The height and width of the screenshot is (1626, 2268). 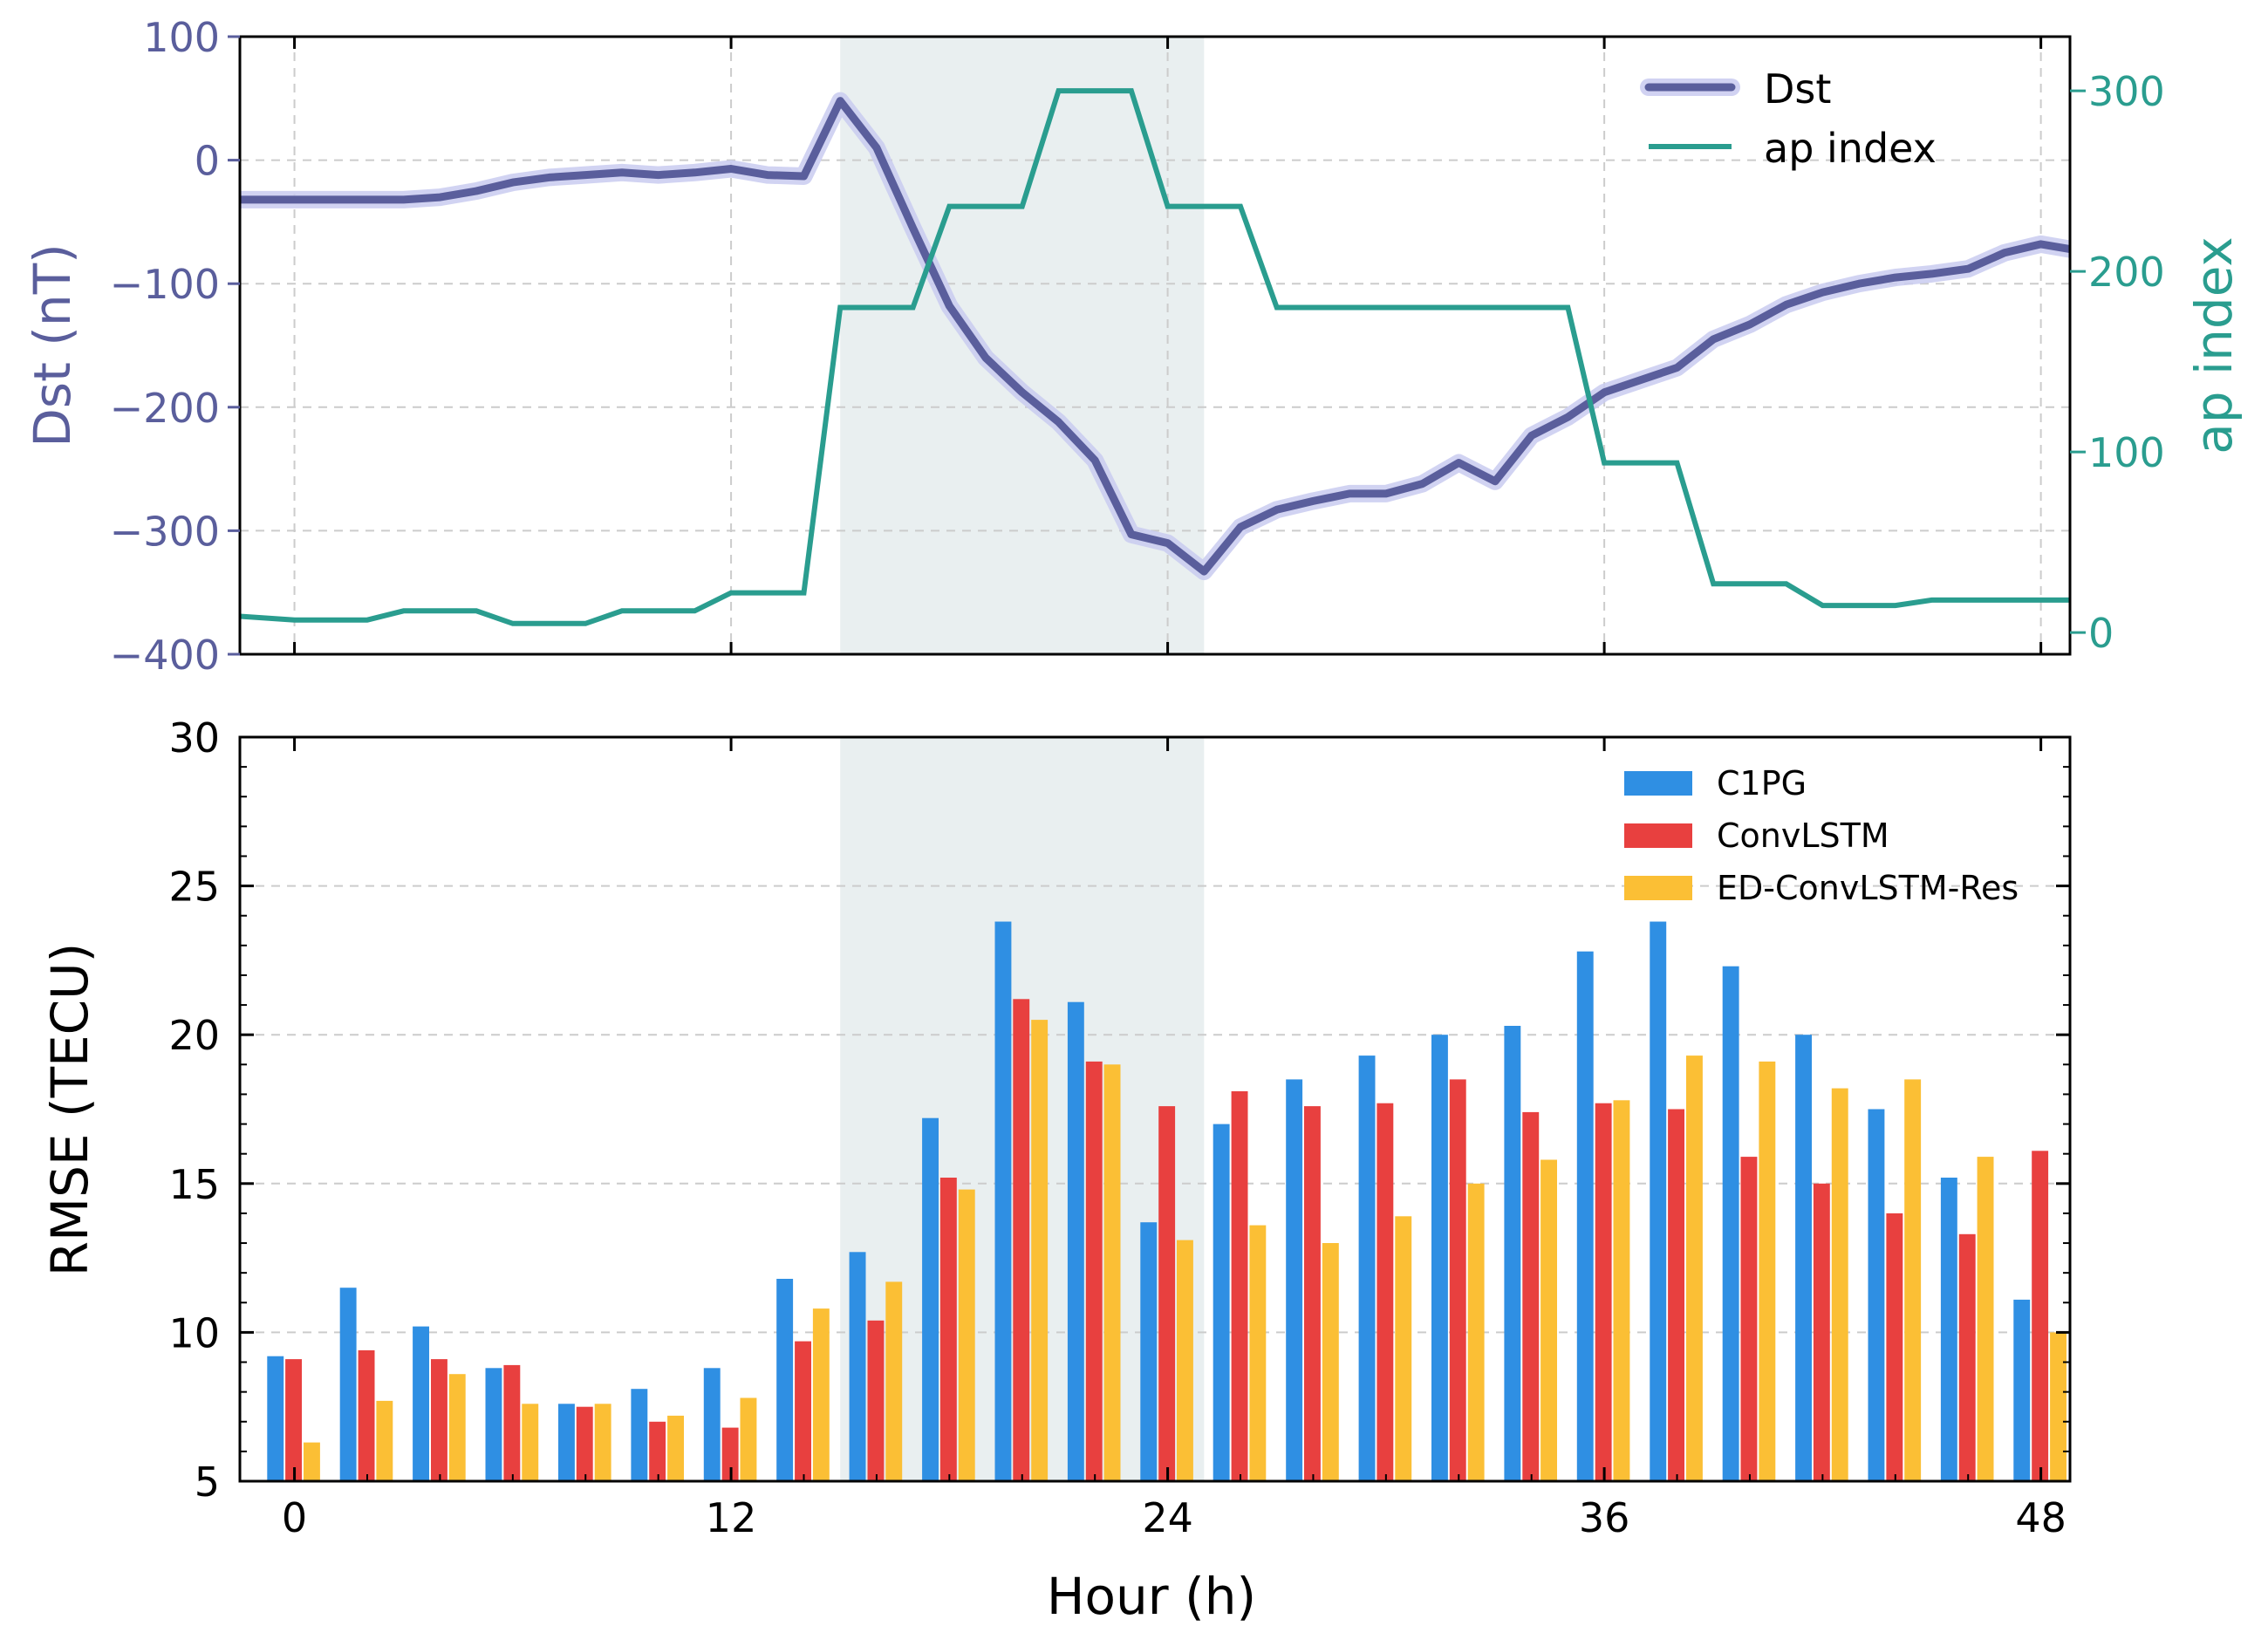 What do you see at coordinates (1152, 1596) in the screenshot?
I see `hour-axis-label: Hour (h)` at bounding box center [1152, 1596].